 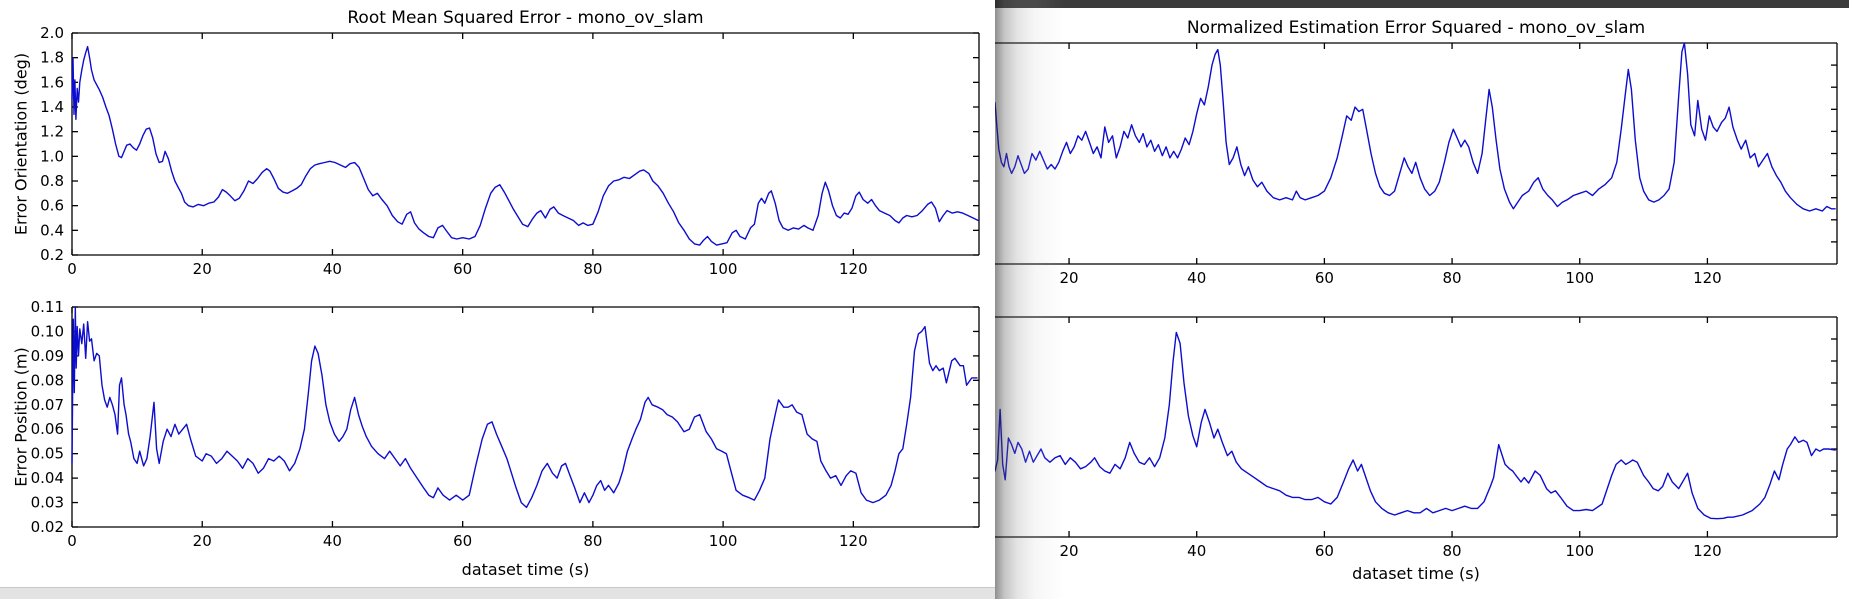 I want to click on x-axis-label-right: dataset time (s), so click(x=1416, y=573).